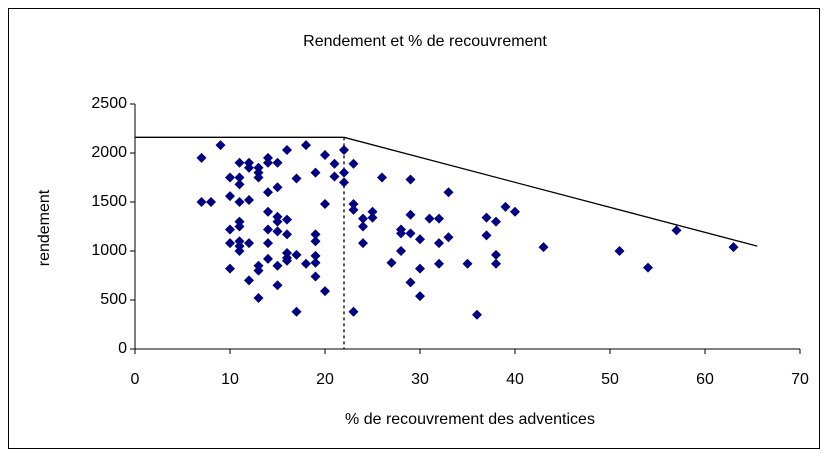  What do you see at coordinates (109, 250) in the screenshot?
I see `y-tick-label: 1000` at bounding box center [109, 250].